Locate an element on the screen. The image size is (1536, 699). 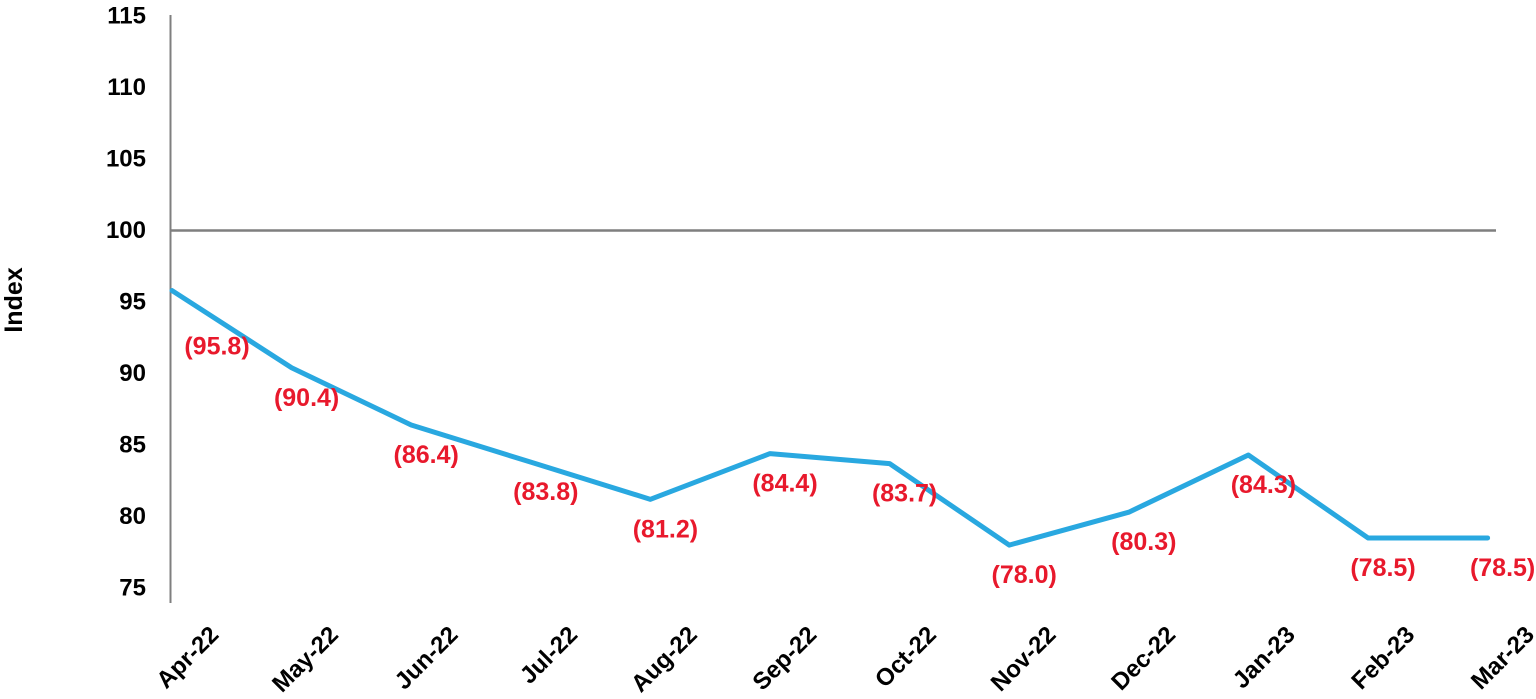
data-label: (86.4) is located at coordinates (426, 455).